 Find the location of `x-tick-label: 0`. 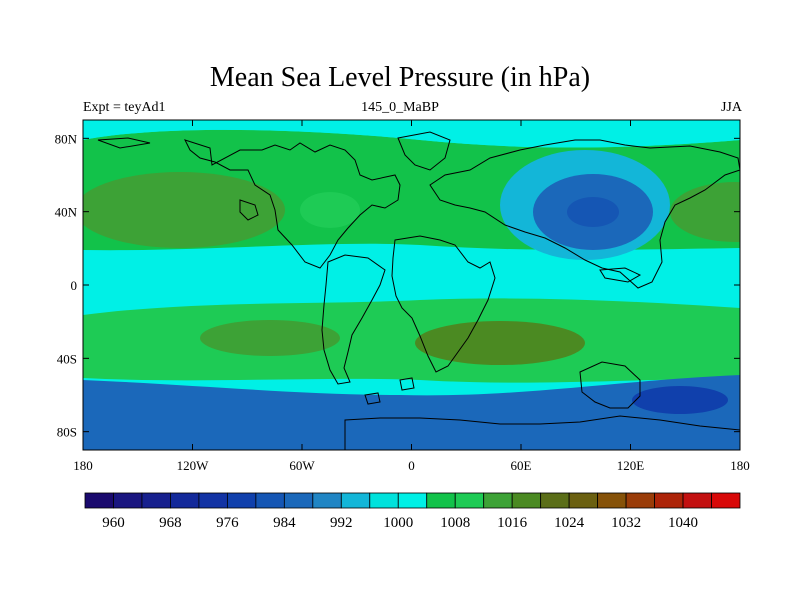

x-tick-label: 0 is located at coordinates (411, 465).